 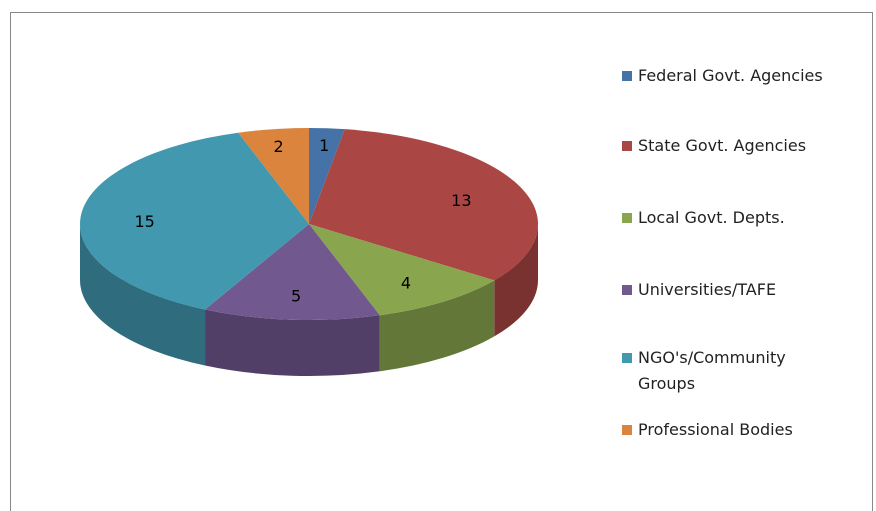 I want to click on legend-item: NGO's/Community Groups, so click(x=720, y=371).